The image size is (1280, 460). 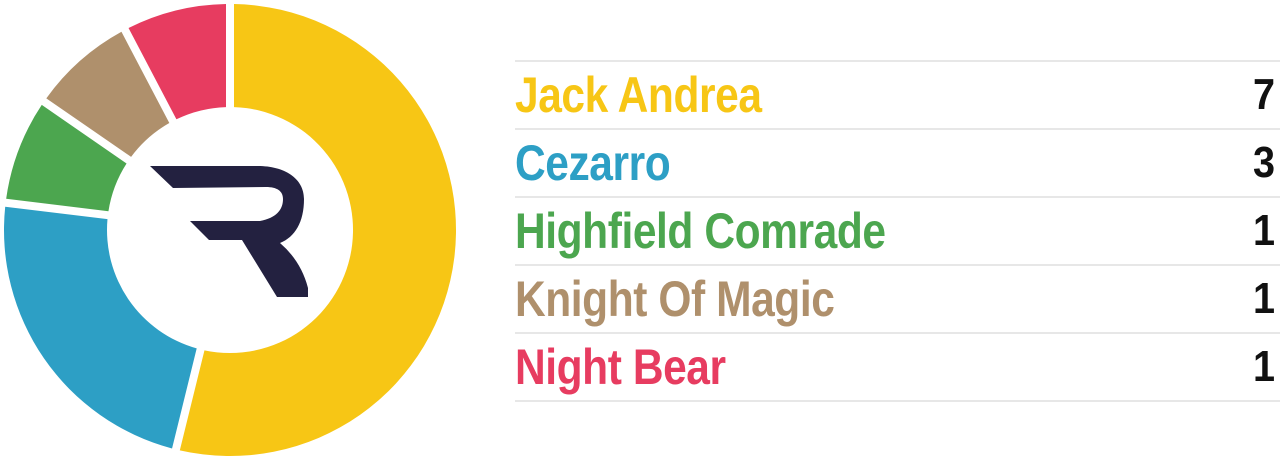 I want to click on legend-row: Cezarro 3, so click(x=897, y=164).